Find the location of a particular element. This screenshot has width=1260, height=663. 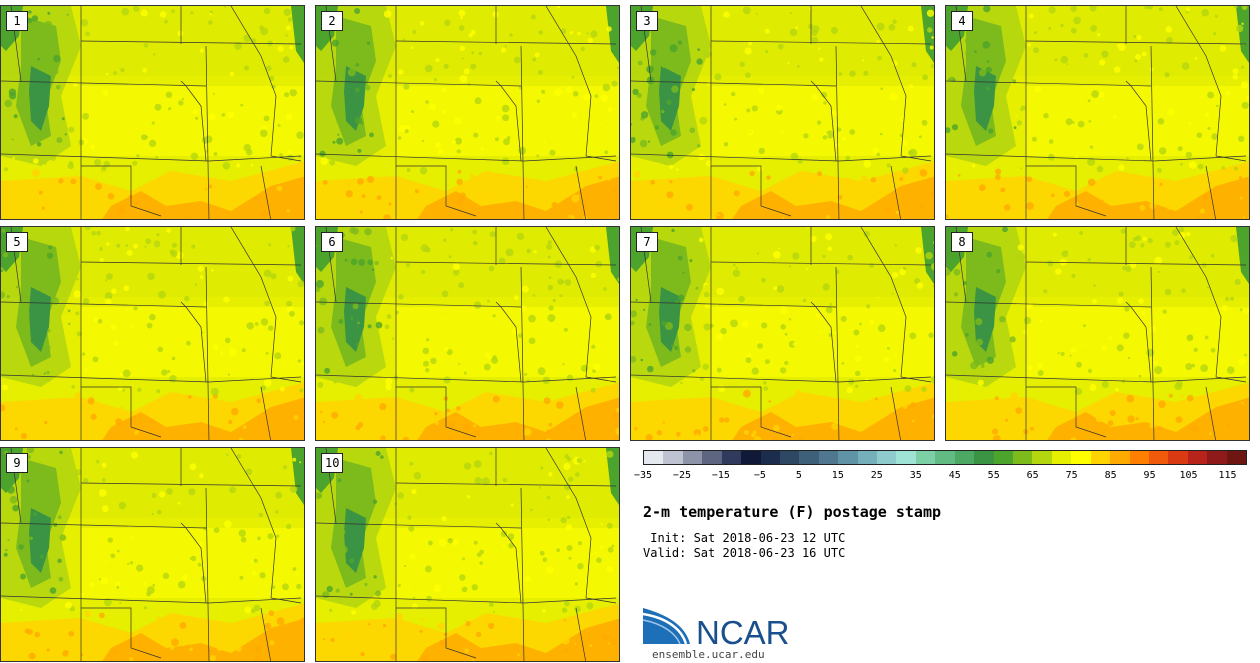

colorbar-tick: −35 is located at coordinates (643, 475).